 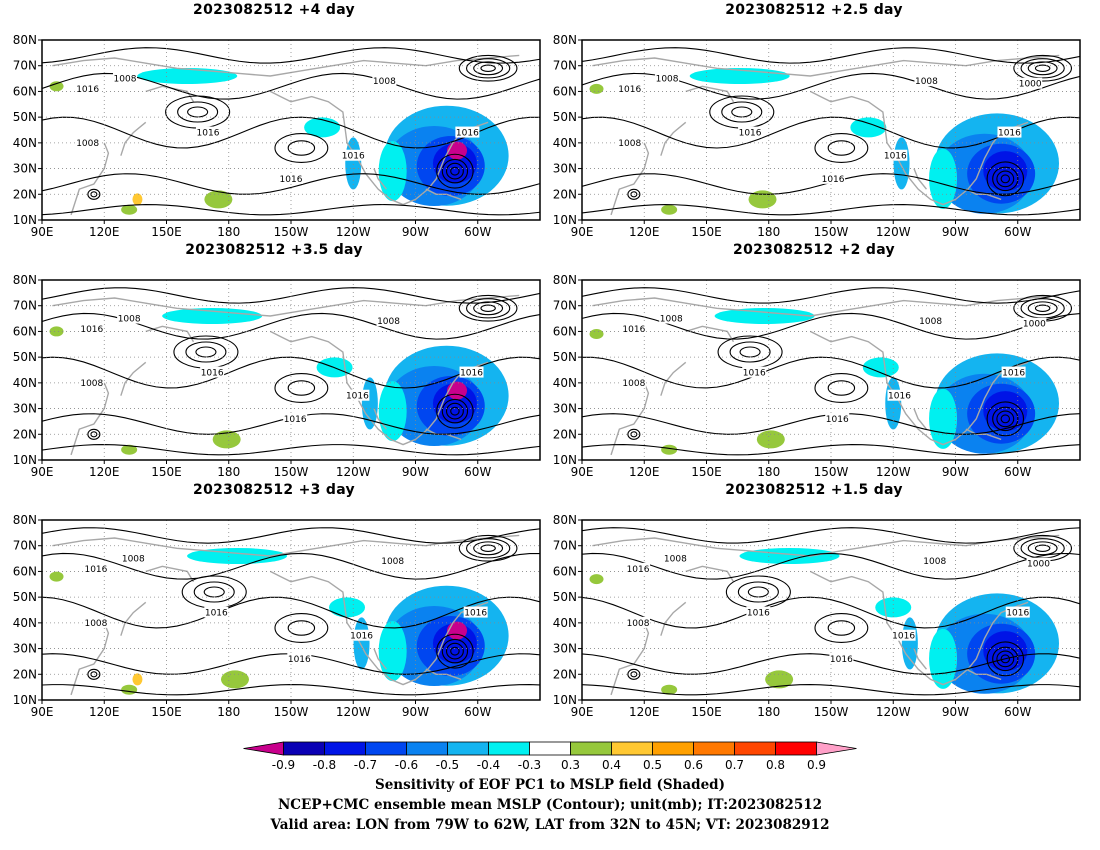 What do you see at coordinates (734, 765) in the screenshot?
I see `colorbar-tick-label: 0.7` at bounding box center [734, 765].